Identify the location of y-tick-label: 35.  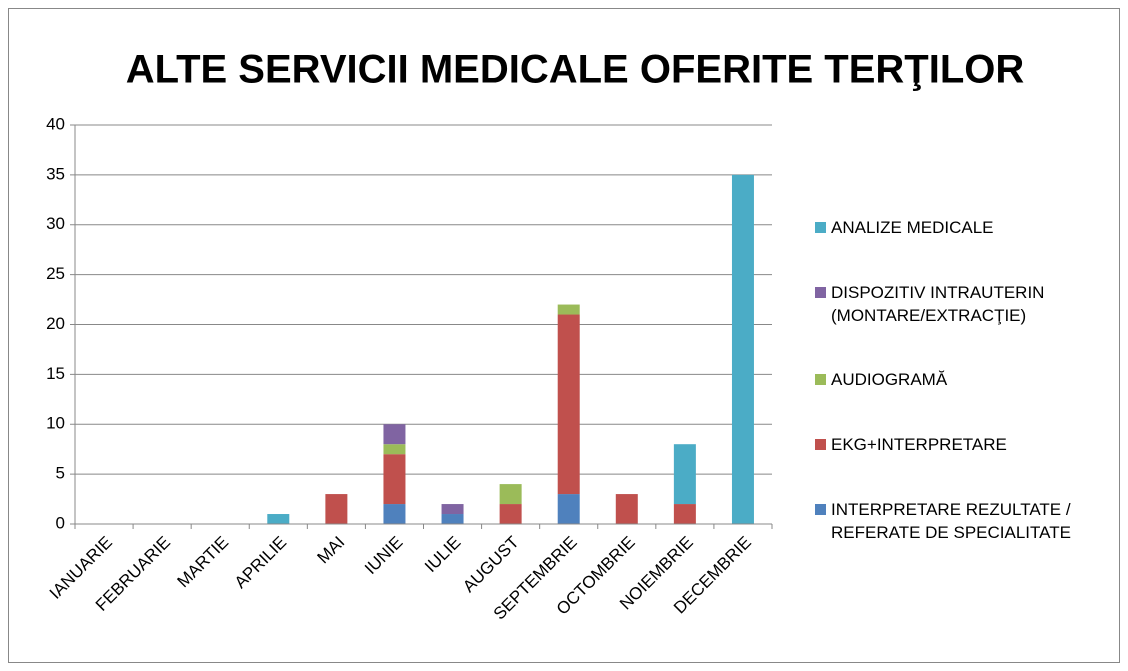
(55, 173).